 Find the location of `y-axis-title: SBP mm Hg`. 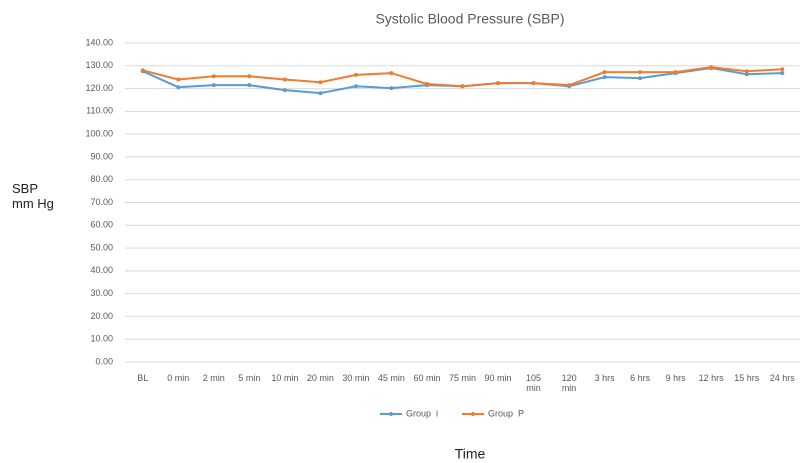

y-axis-title: SBP mm Hg is located at coordinates (33, 196).